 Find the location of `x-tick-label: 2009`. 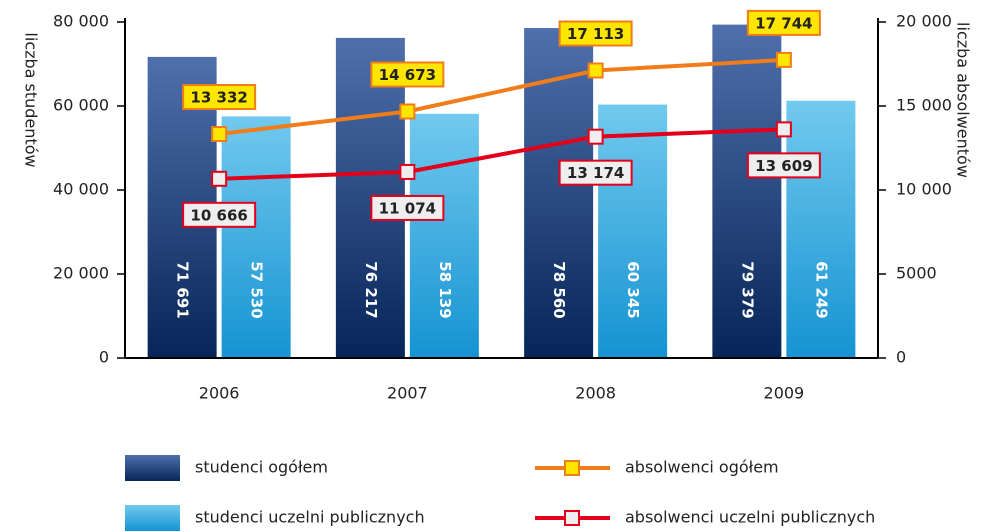

x-tick-label: 2009 is located at coordinates (784, 393).